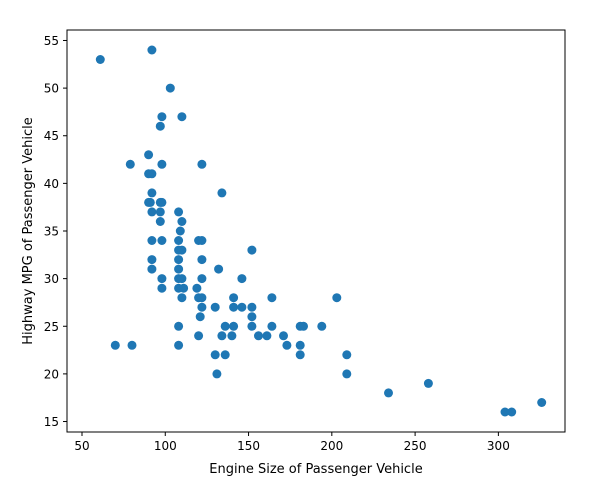 This screenshot has width=594, height=486. Describe the element at coordinates (315, 469) in the screenshot. I see `x-axis-label: Engine Size of Passenger Vehicle` at that location.